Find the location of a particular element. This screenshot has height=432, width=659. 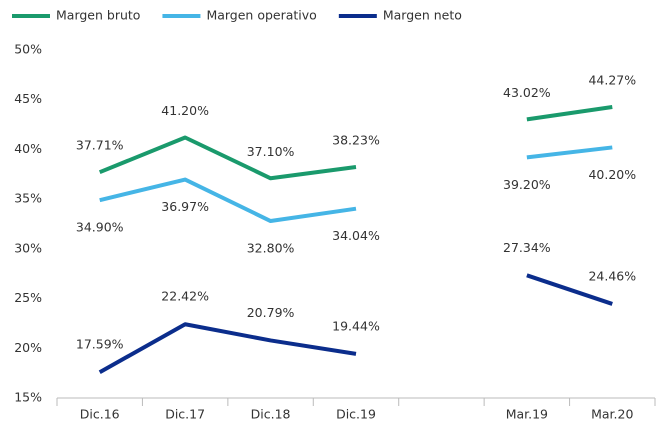

legend-label: Margen bruto is located at coordinates (98, 15).